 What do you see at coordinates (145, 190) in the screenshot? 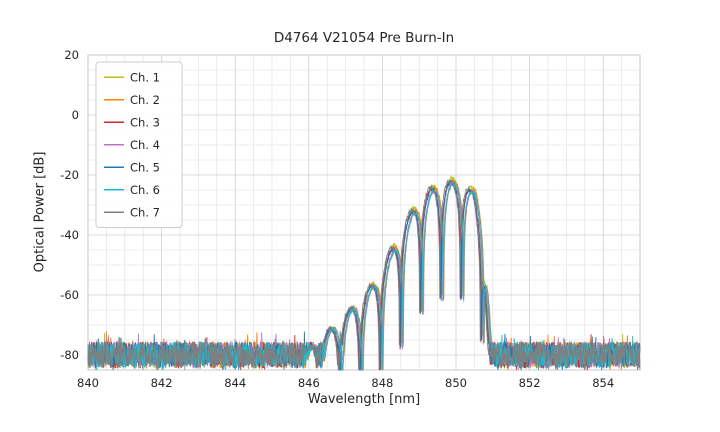
I see `legend-label: Ch. 6` at bounding box center [145, 190].